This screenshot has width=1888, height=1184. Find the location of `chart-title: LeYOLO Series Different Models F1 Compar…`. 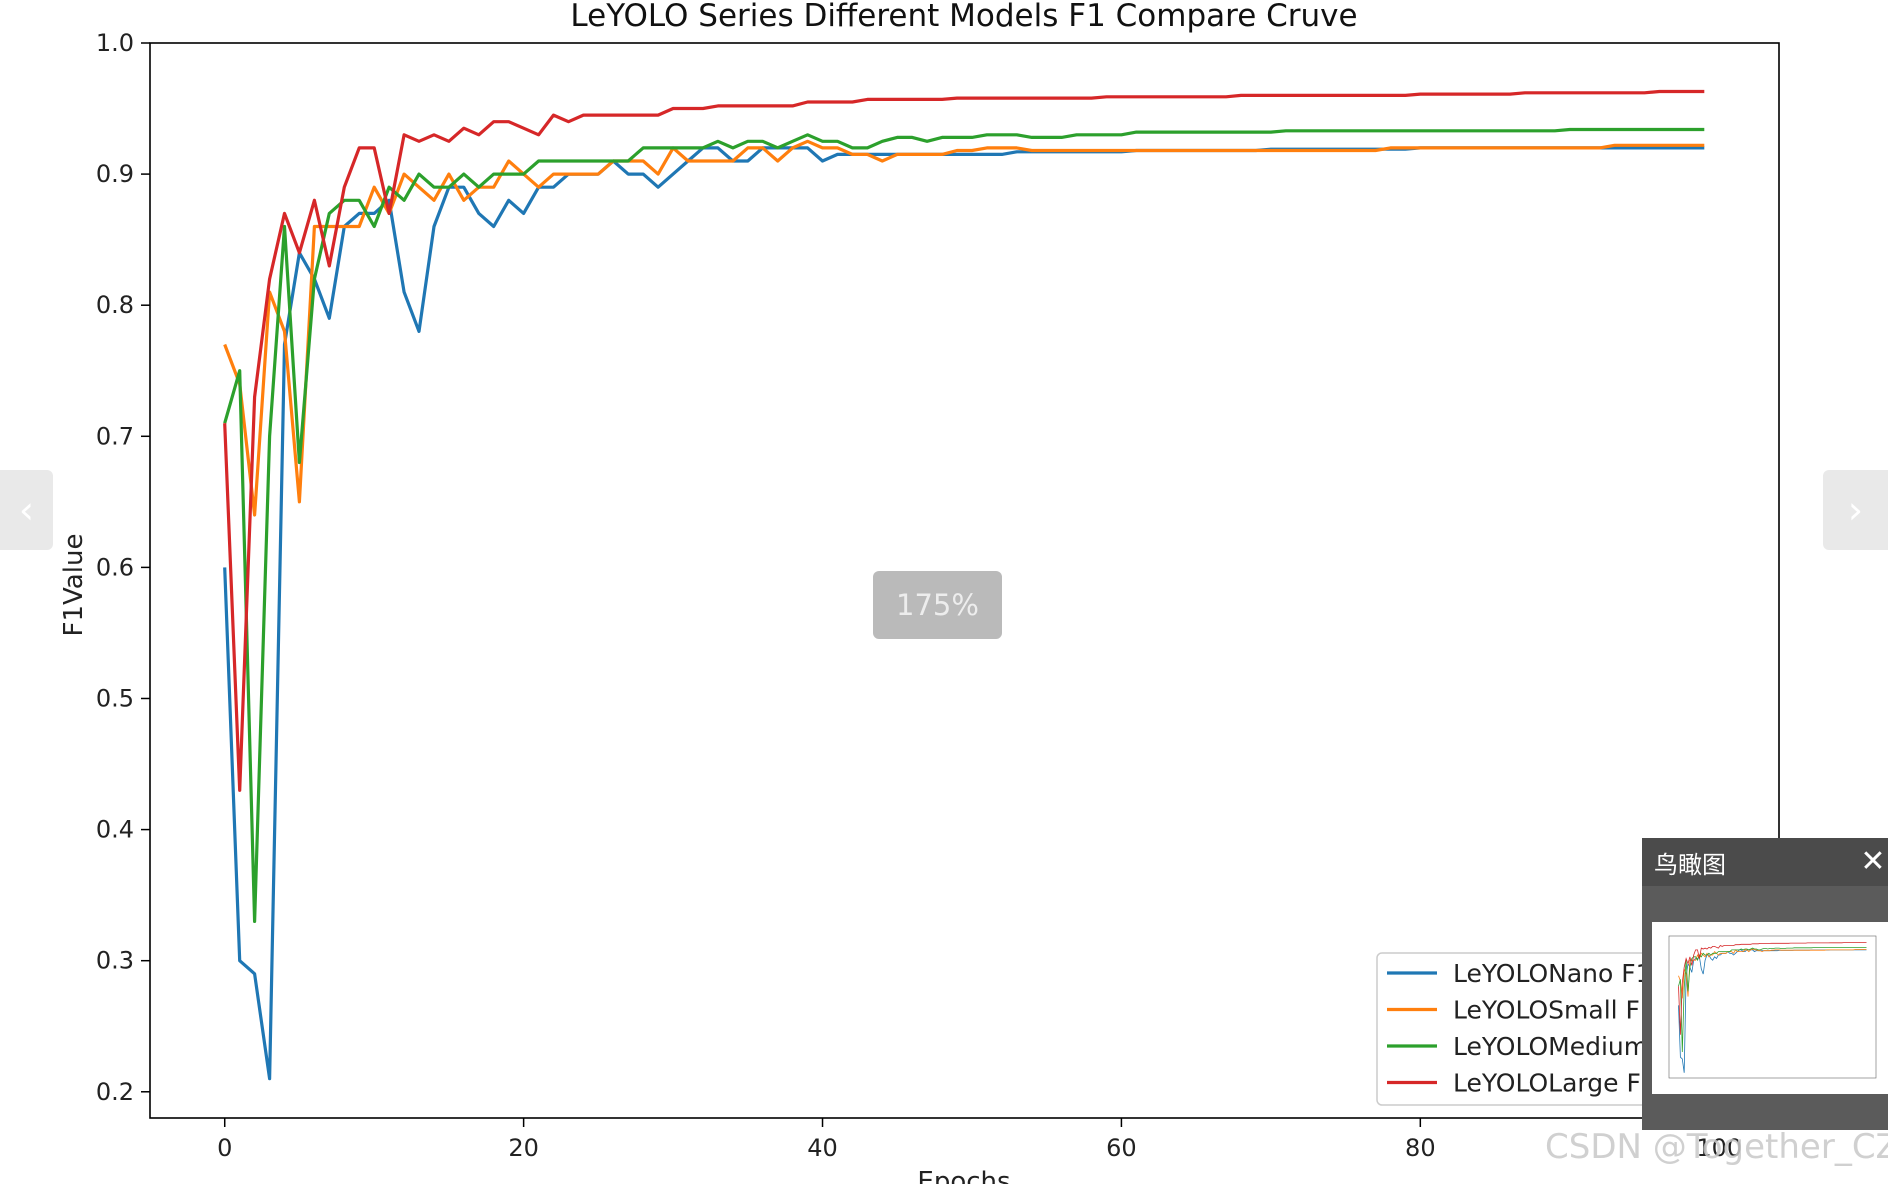

chart-title: LeYOLO Series Different Models F1 Compar… is located at coordinates (963, 17).